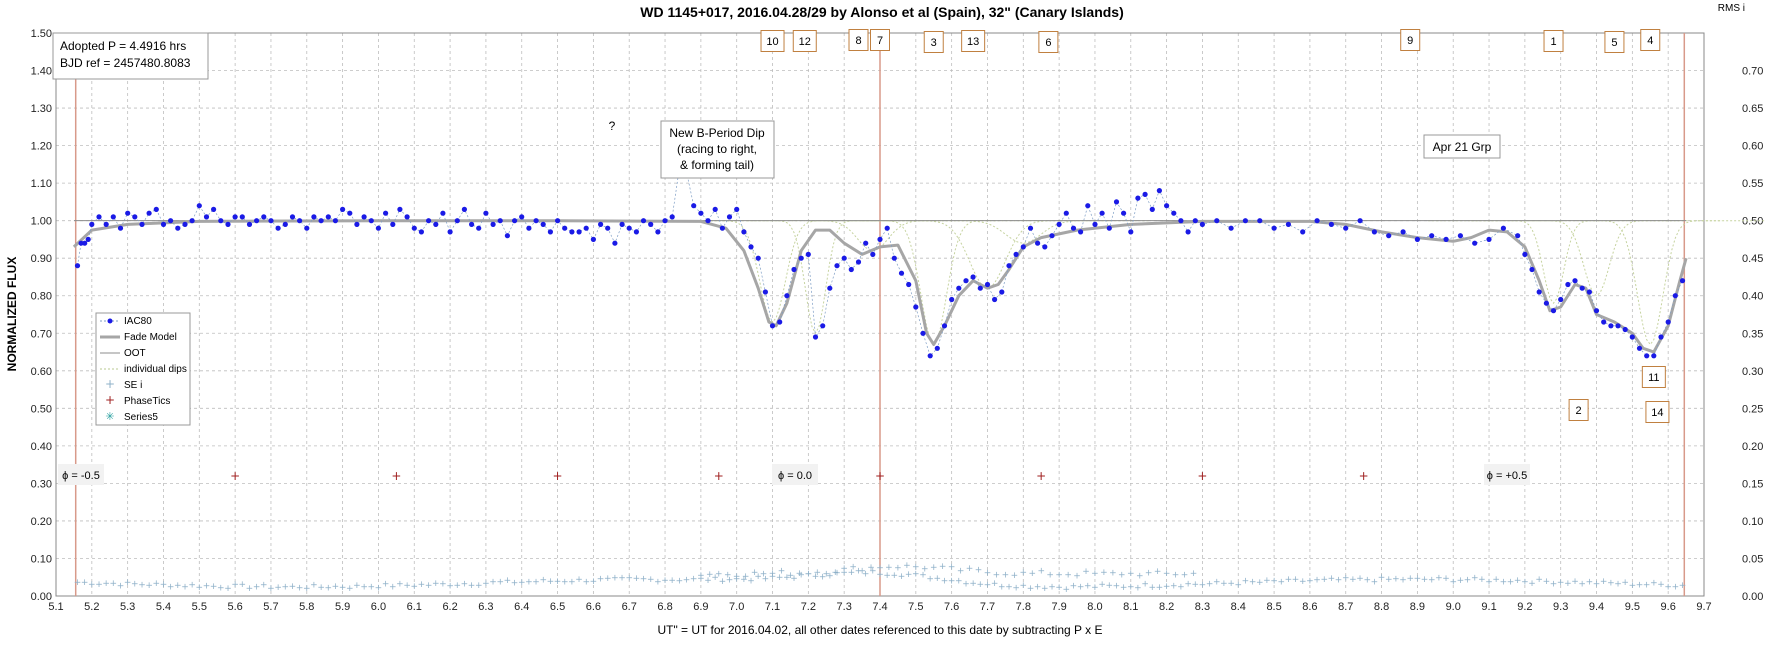  What do you see at coordinates (378, 607) in the screenshot?
I see `x-tick-label: 6.0` at bounding box center [378, 607].